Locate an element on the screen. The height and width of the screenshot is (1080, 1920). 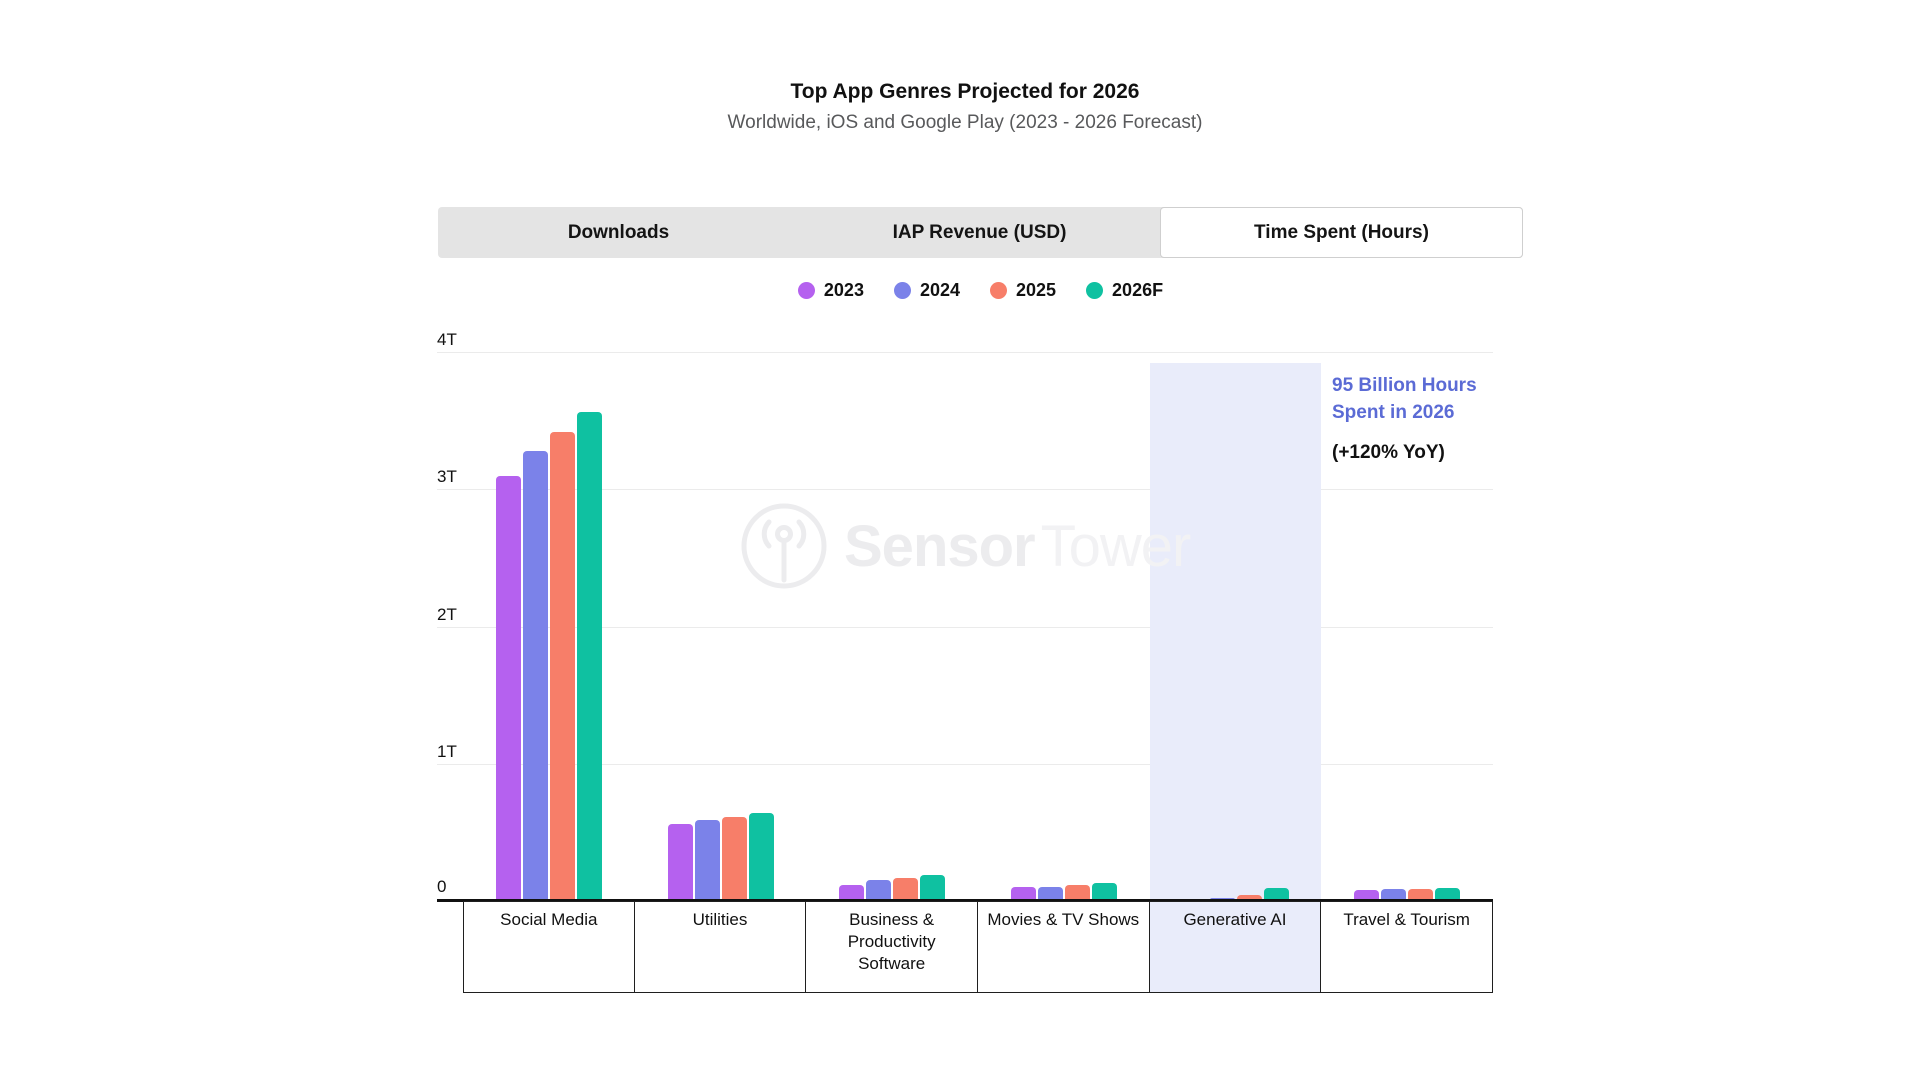
legend-item-2026f: 2026F is located at coordinates (1124, 290).